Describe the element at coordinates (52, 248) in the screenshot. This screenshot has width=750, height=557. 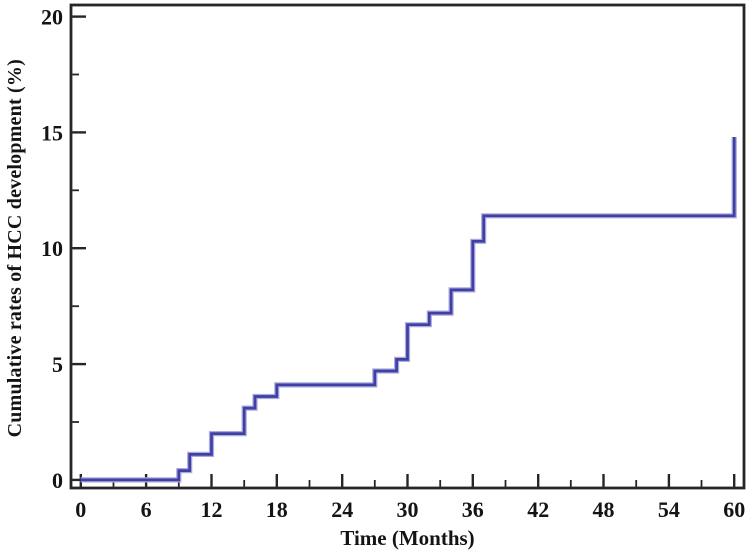
I see `y-tick-label: 10` at that location.